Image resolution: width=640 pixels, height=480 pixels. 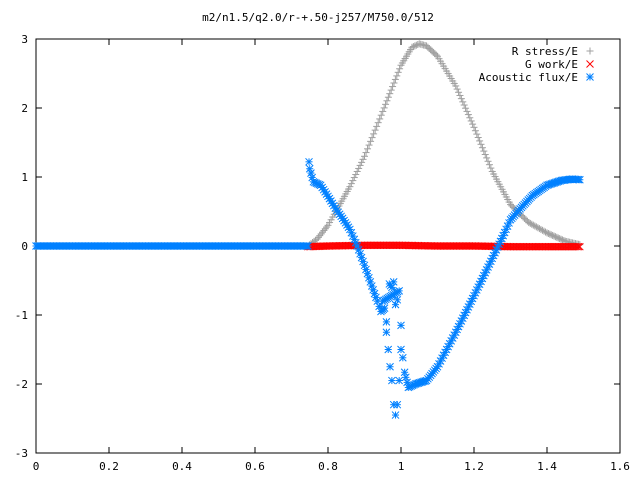 What do you see at coordinates (318, 17) in the screenshot?
I see `chart-title: m2/n1.5/q2.0/r-+.50-j257/M750.0/512` at bounding box center [318, 17].